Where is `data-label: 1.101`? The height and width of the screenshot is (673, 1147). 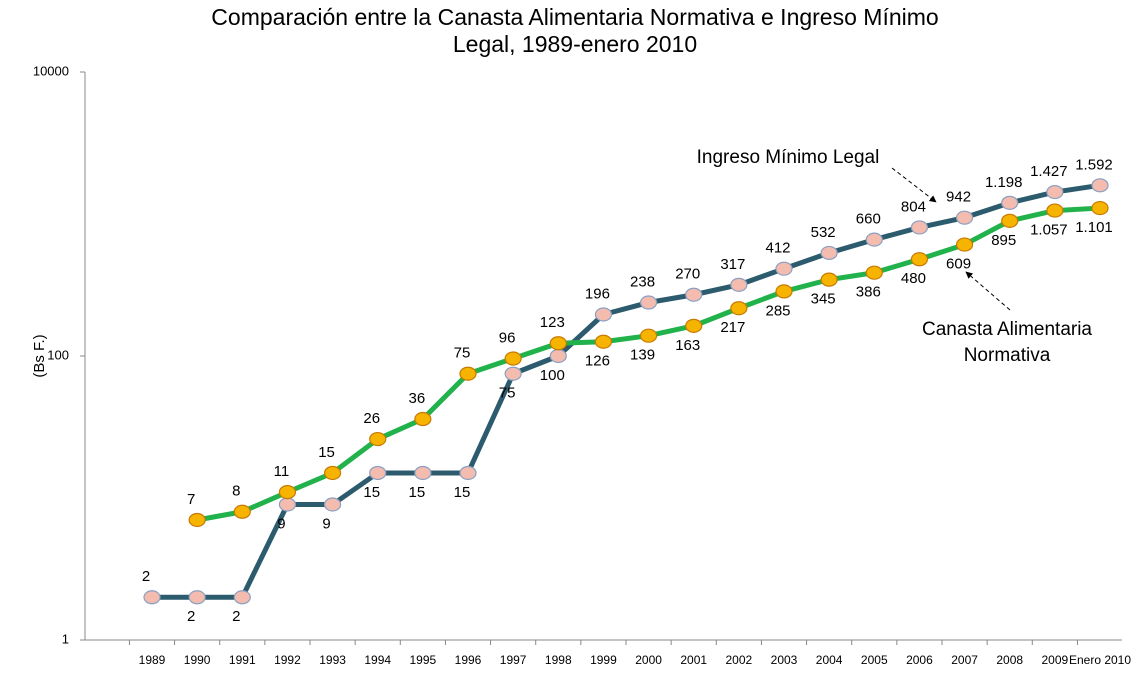
data-label: 1.101 is located at coordinates (1094, 227).